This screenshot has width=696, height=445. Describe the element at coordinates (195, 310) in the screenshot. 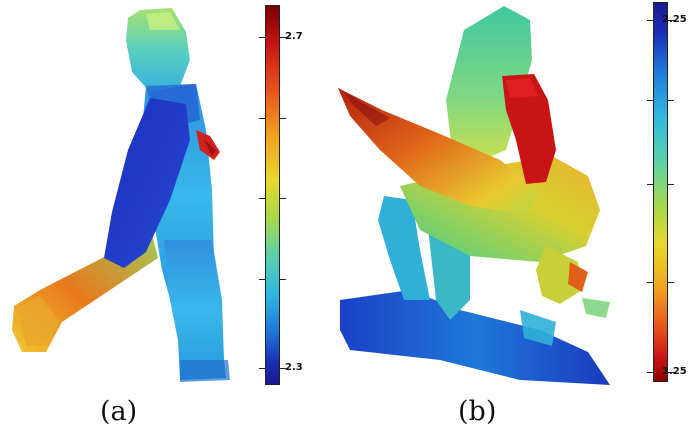

I see `front-leg` at that location.